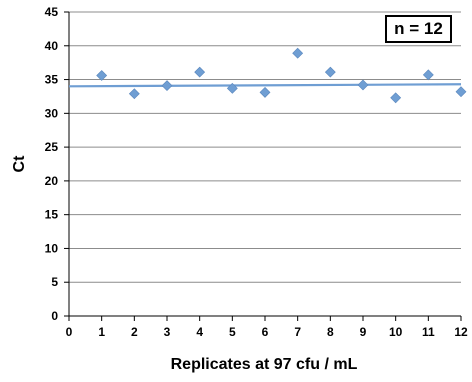  What do you see at coordinates (297, 332) in the screenshot?
I see `x-tick-label: 7` at bounding box center [297, 332].